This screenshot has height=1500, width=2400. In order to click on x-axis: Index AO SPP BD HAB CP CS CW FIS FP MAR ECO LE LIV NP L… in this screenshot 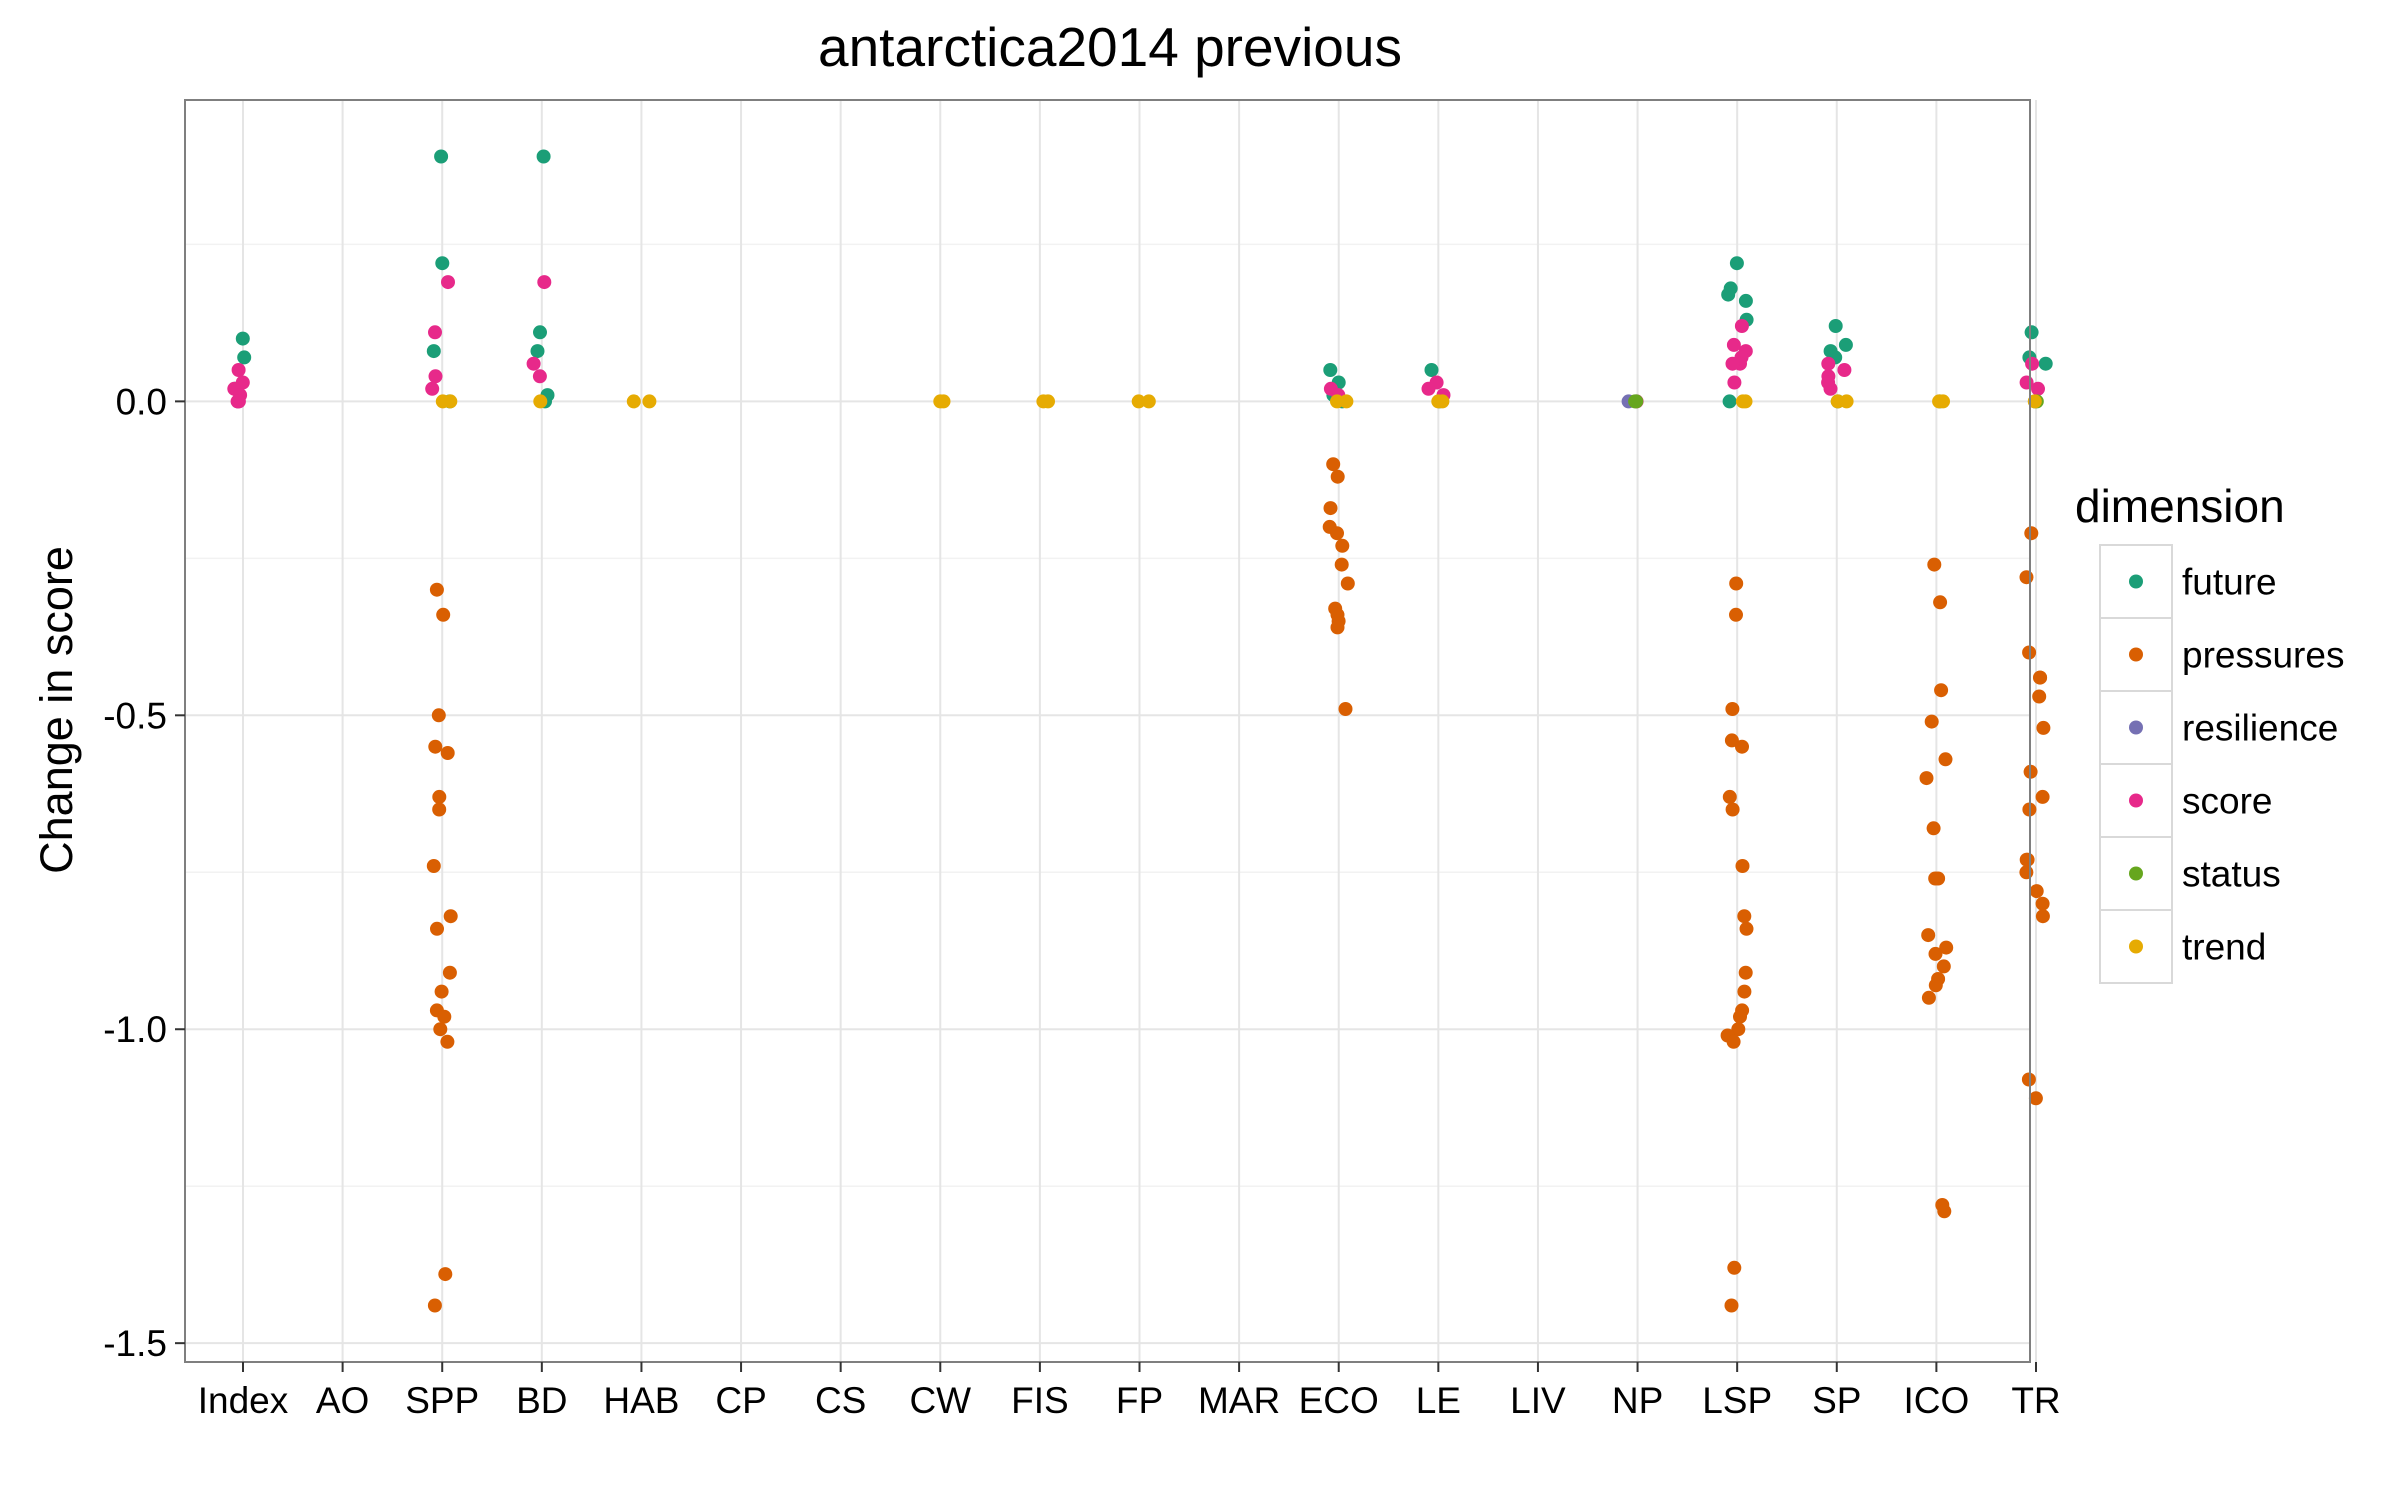, I will do `click(1129, 1391)`.